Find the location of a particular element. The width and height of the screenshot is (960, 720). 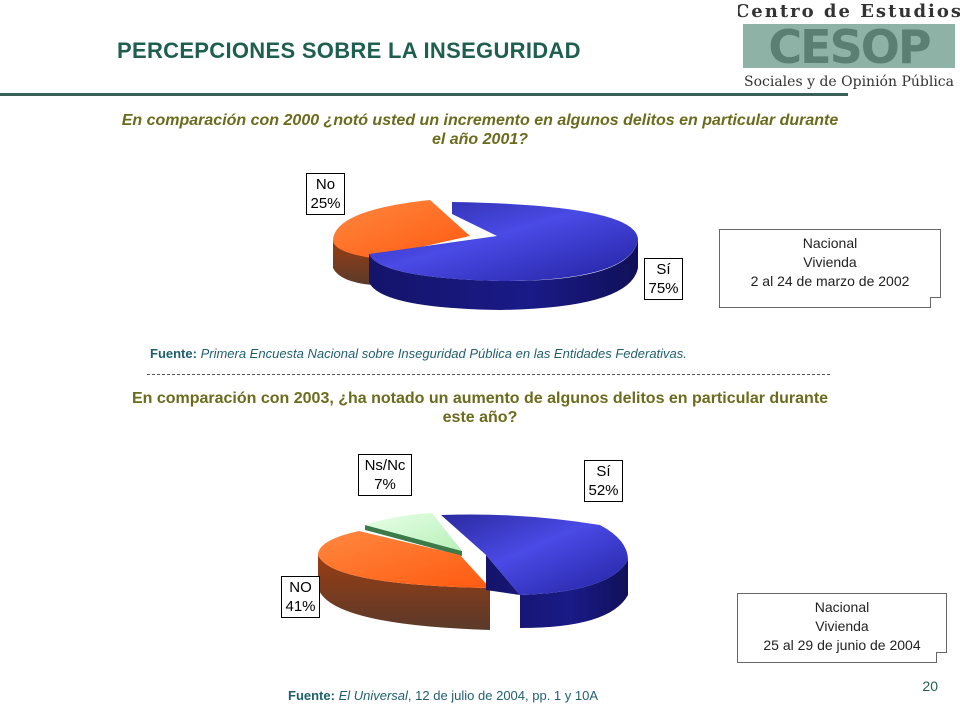

slice-no2-side is located at coordinates (404, 592).